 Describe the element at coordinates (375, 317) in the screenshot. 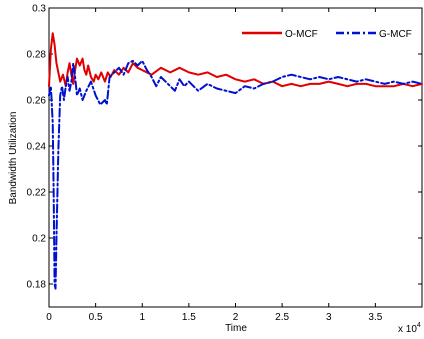

I see `x-tick-label: 3.5` at that location.